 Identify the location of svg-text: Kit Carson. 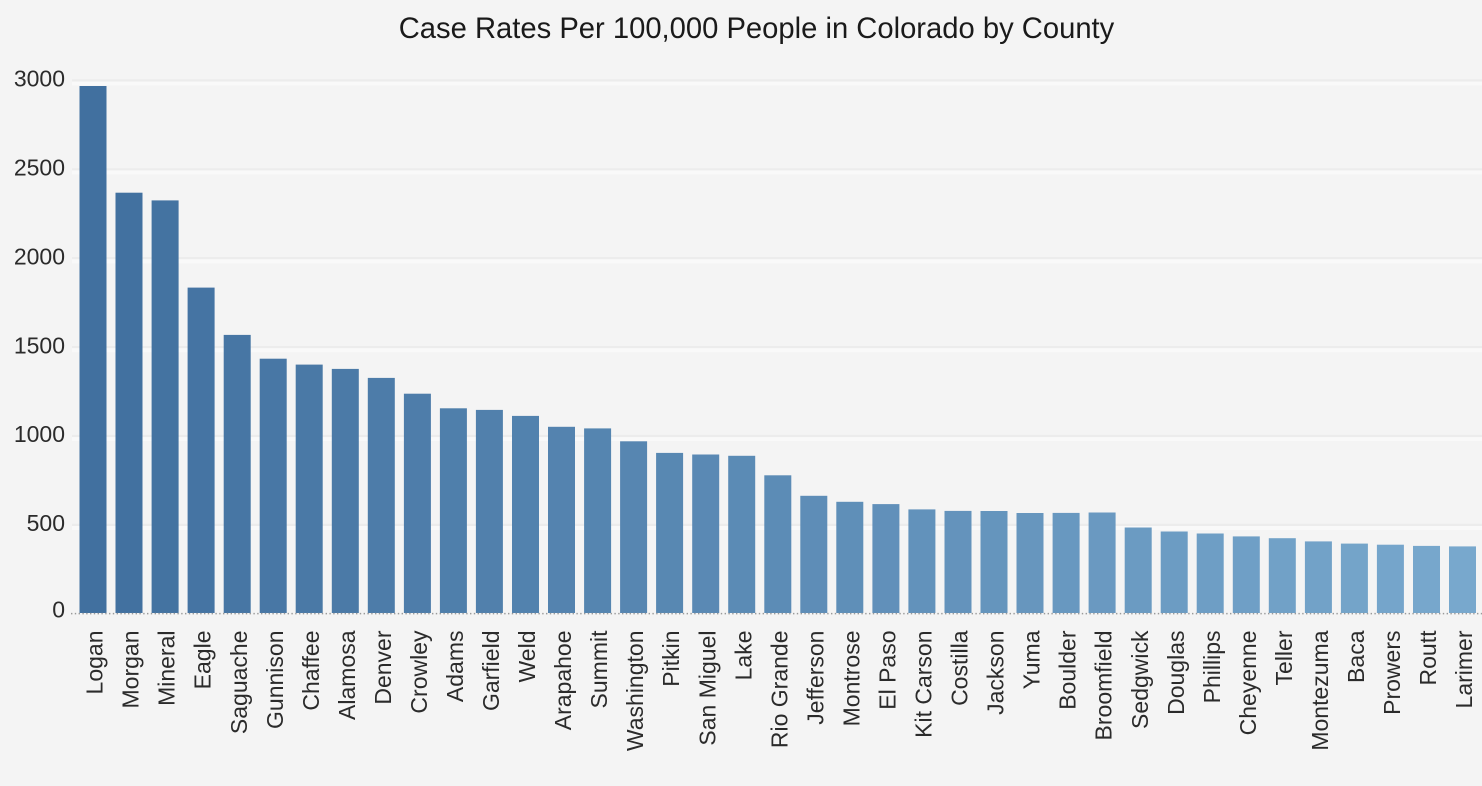
(924, 684).